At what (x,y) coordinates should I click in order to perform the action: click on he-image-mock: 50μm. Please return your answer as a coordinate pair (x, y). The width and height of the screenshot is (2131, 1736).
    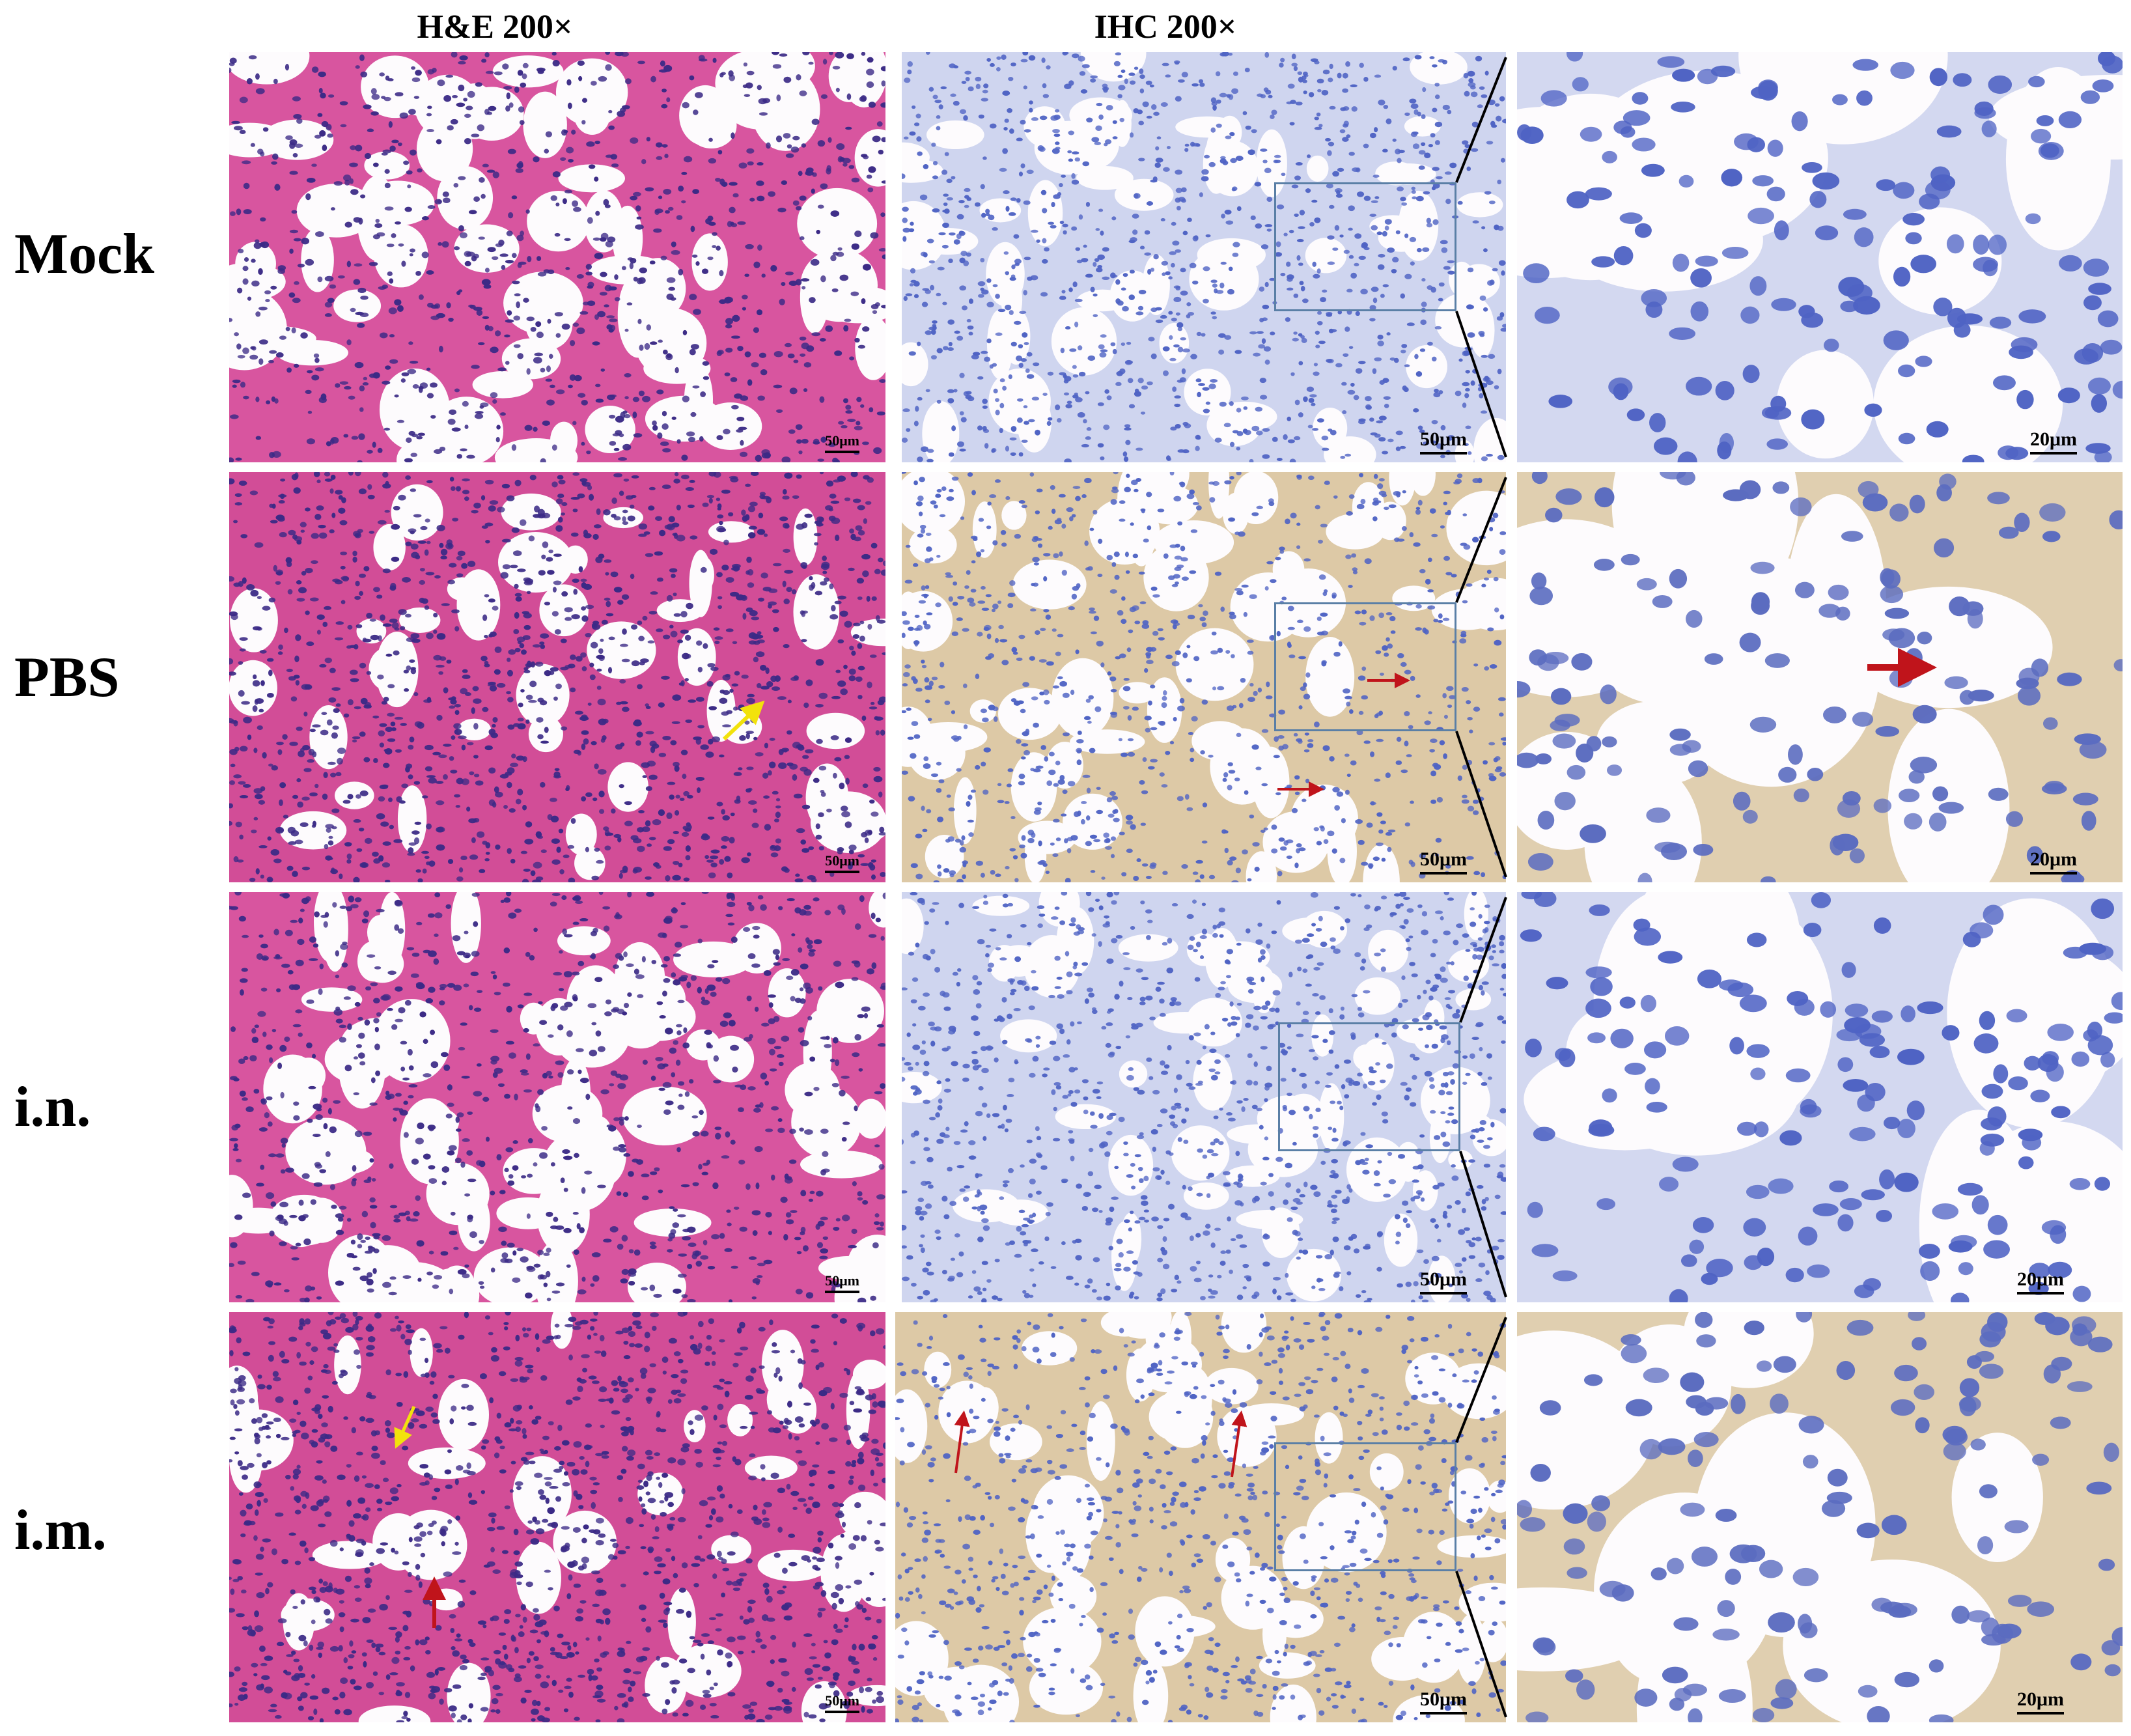
    Looking at the image, I should click on (557, 257).